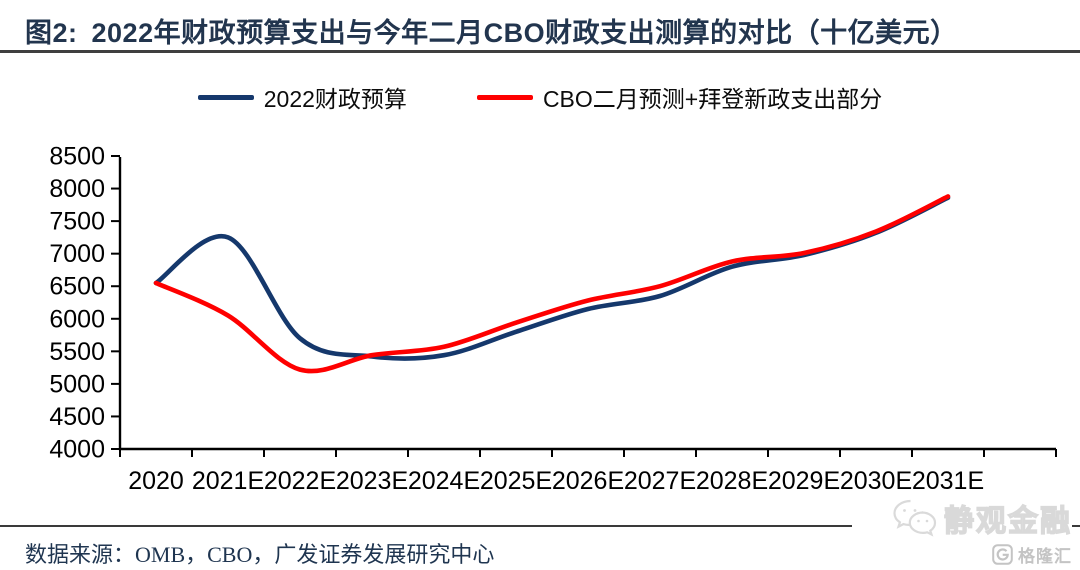 The height and width of the screenshot is (570, 1080). Describe the element at coordinates (1045, 556) in the screenshot. I see `brand-name: 格隆汇` at that location.